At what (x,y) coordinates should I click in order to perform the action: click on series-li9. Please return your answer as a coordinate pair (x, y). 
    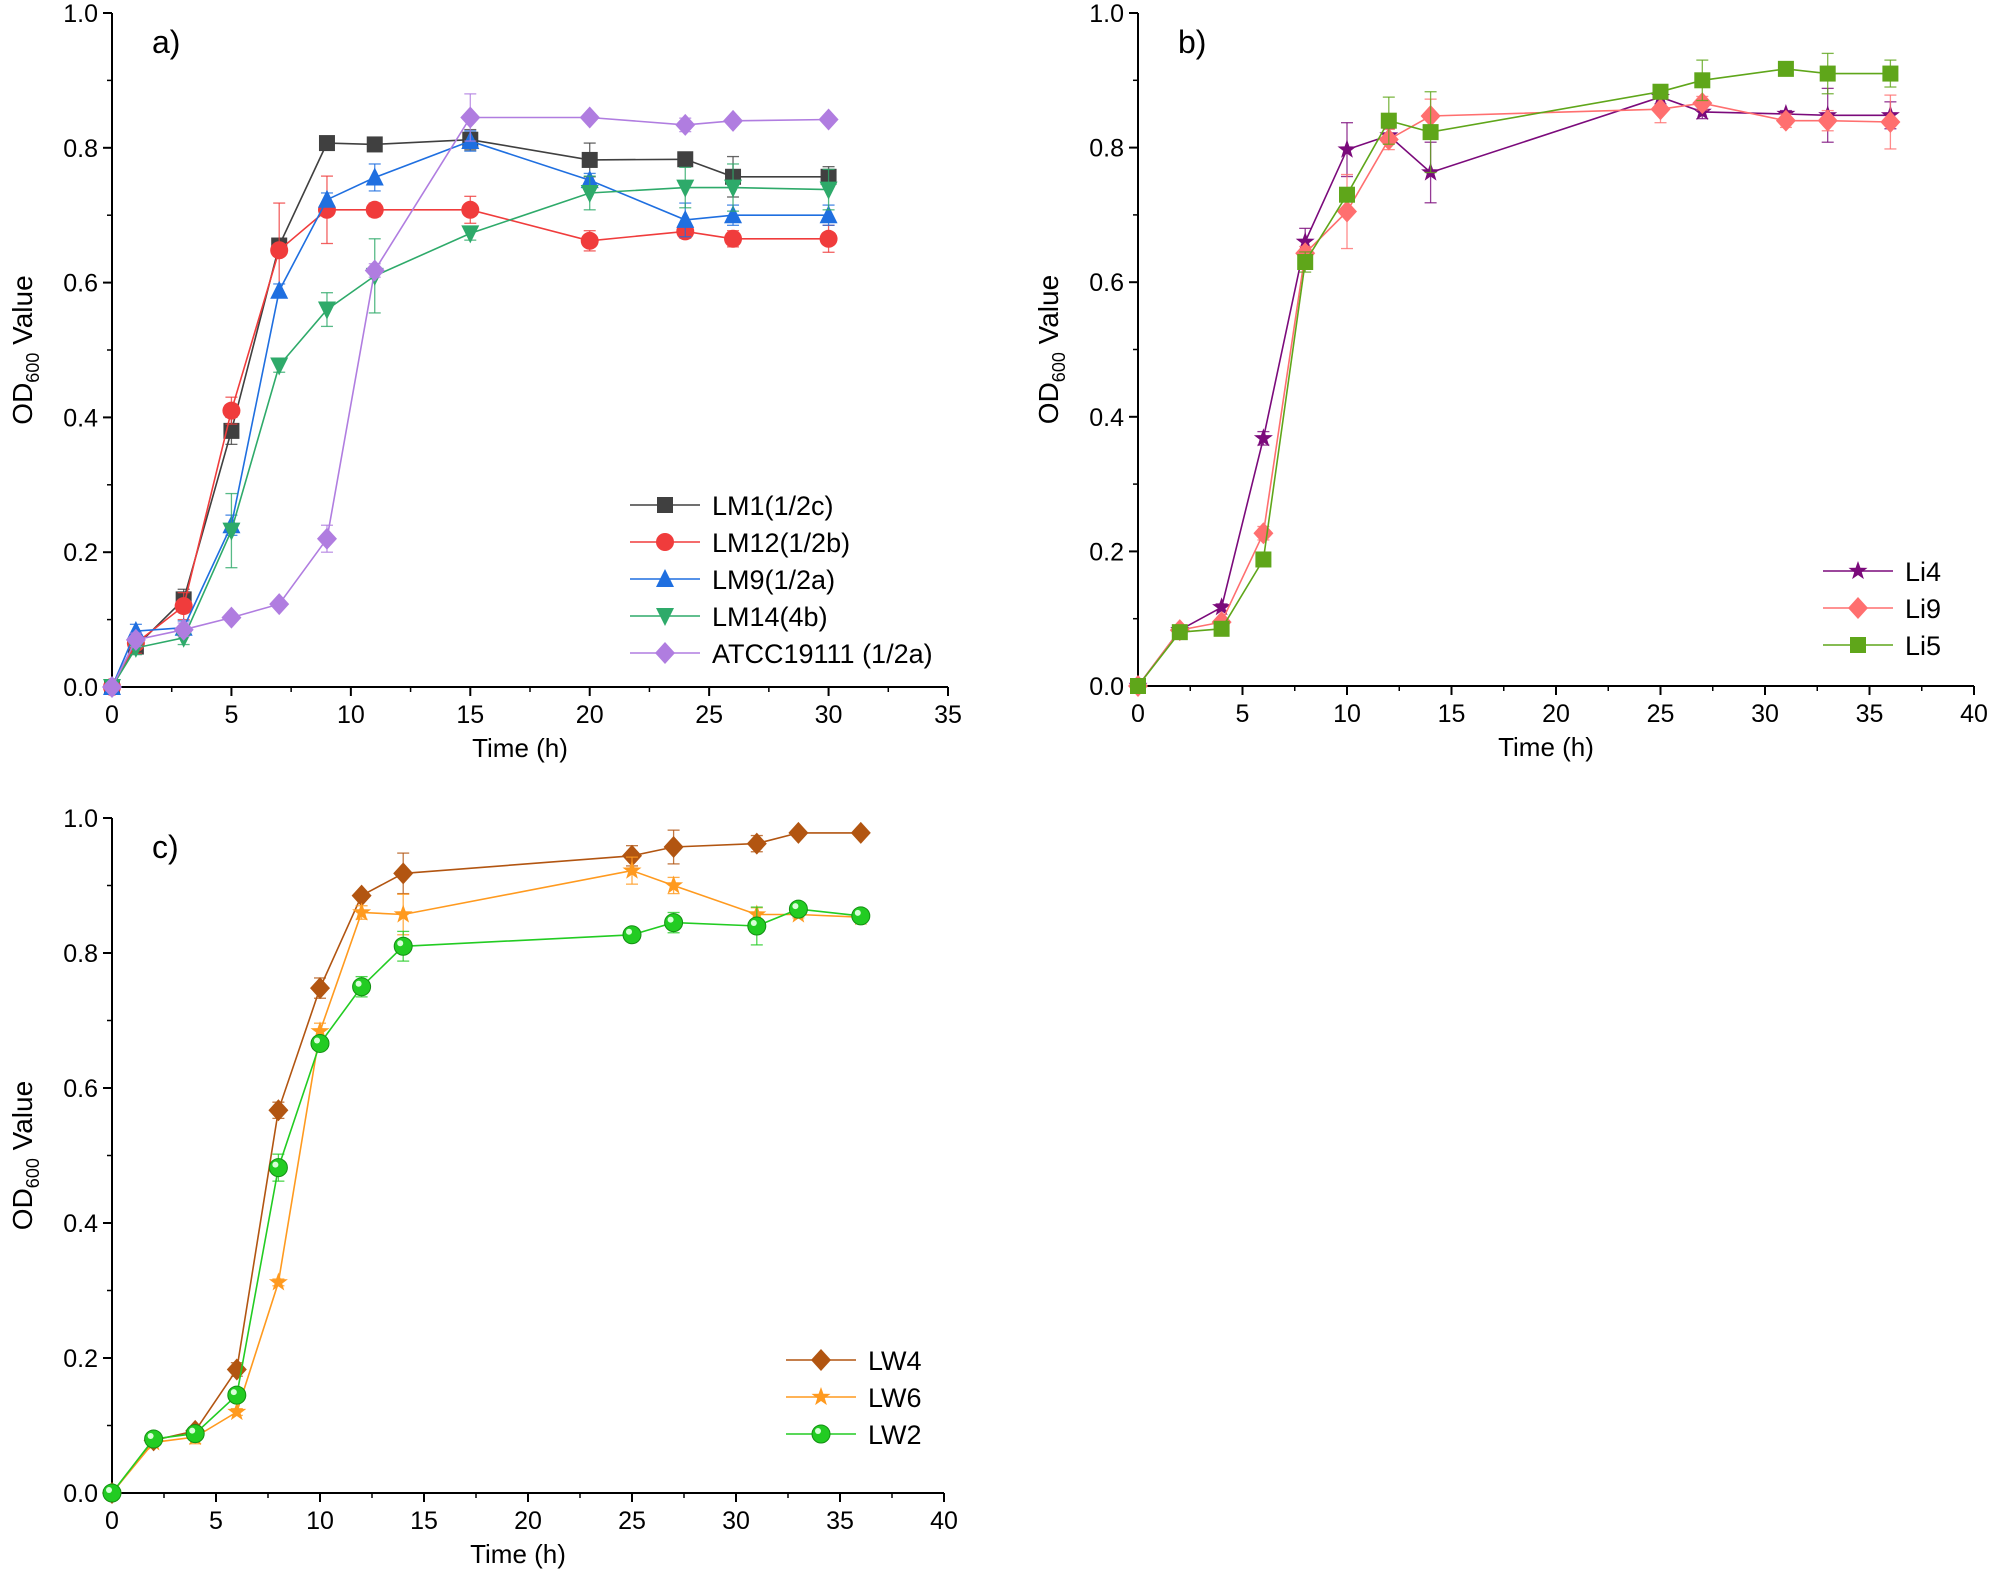
    Looking at the image, I should click on (1514, 394).